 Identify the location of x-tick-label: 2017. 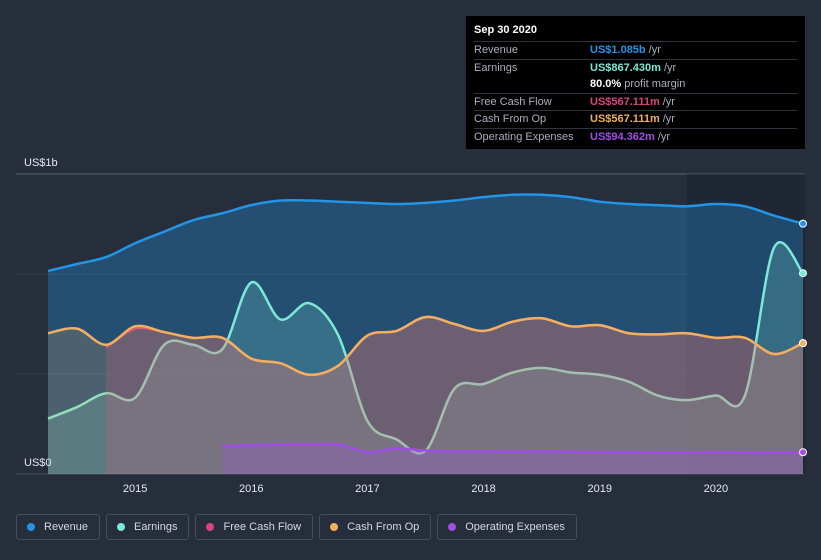
(367, 489).